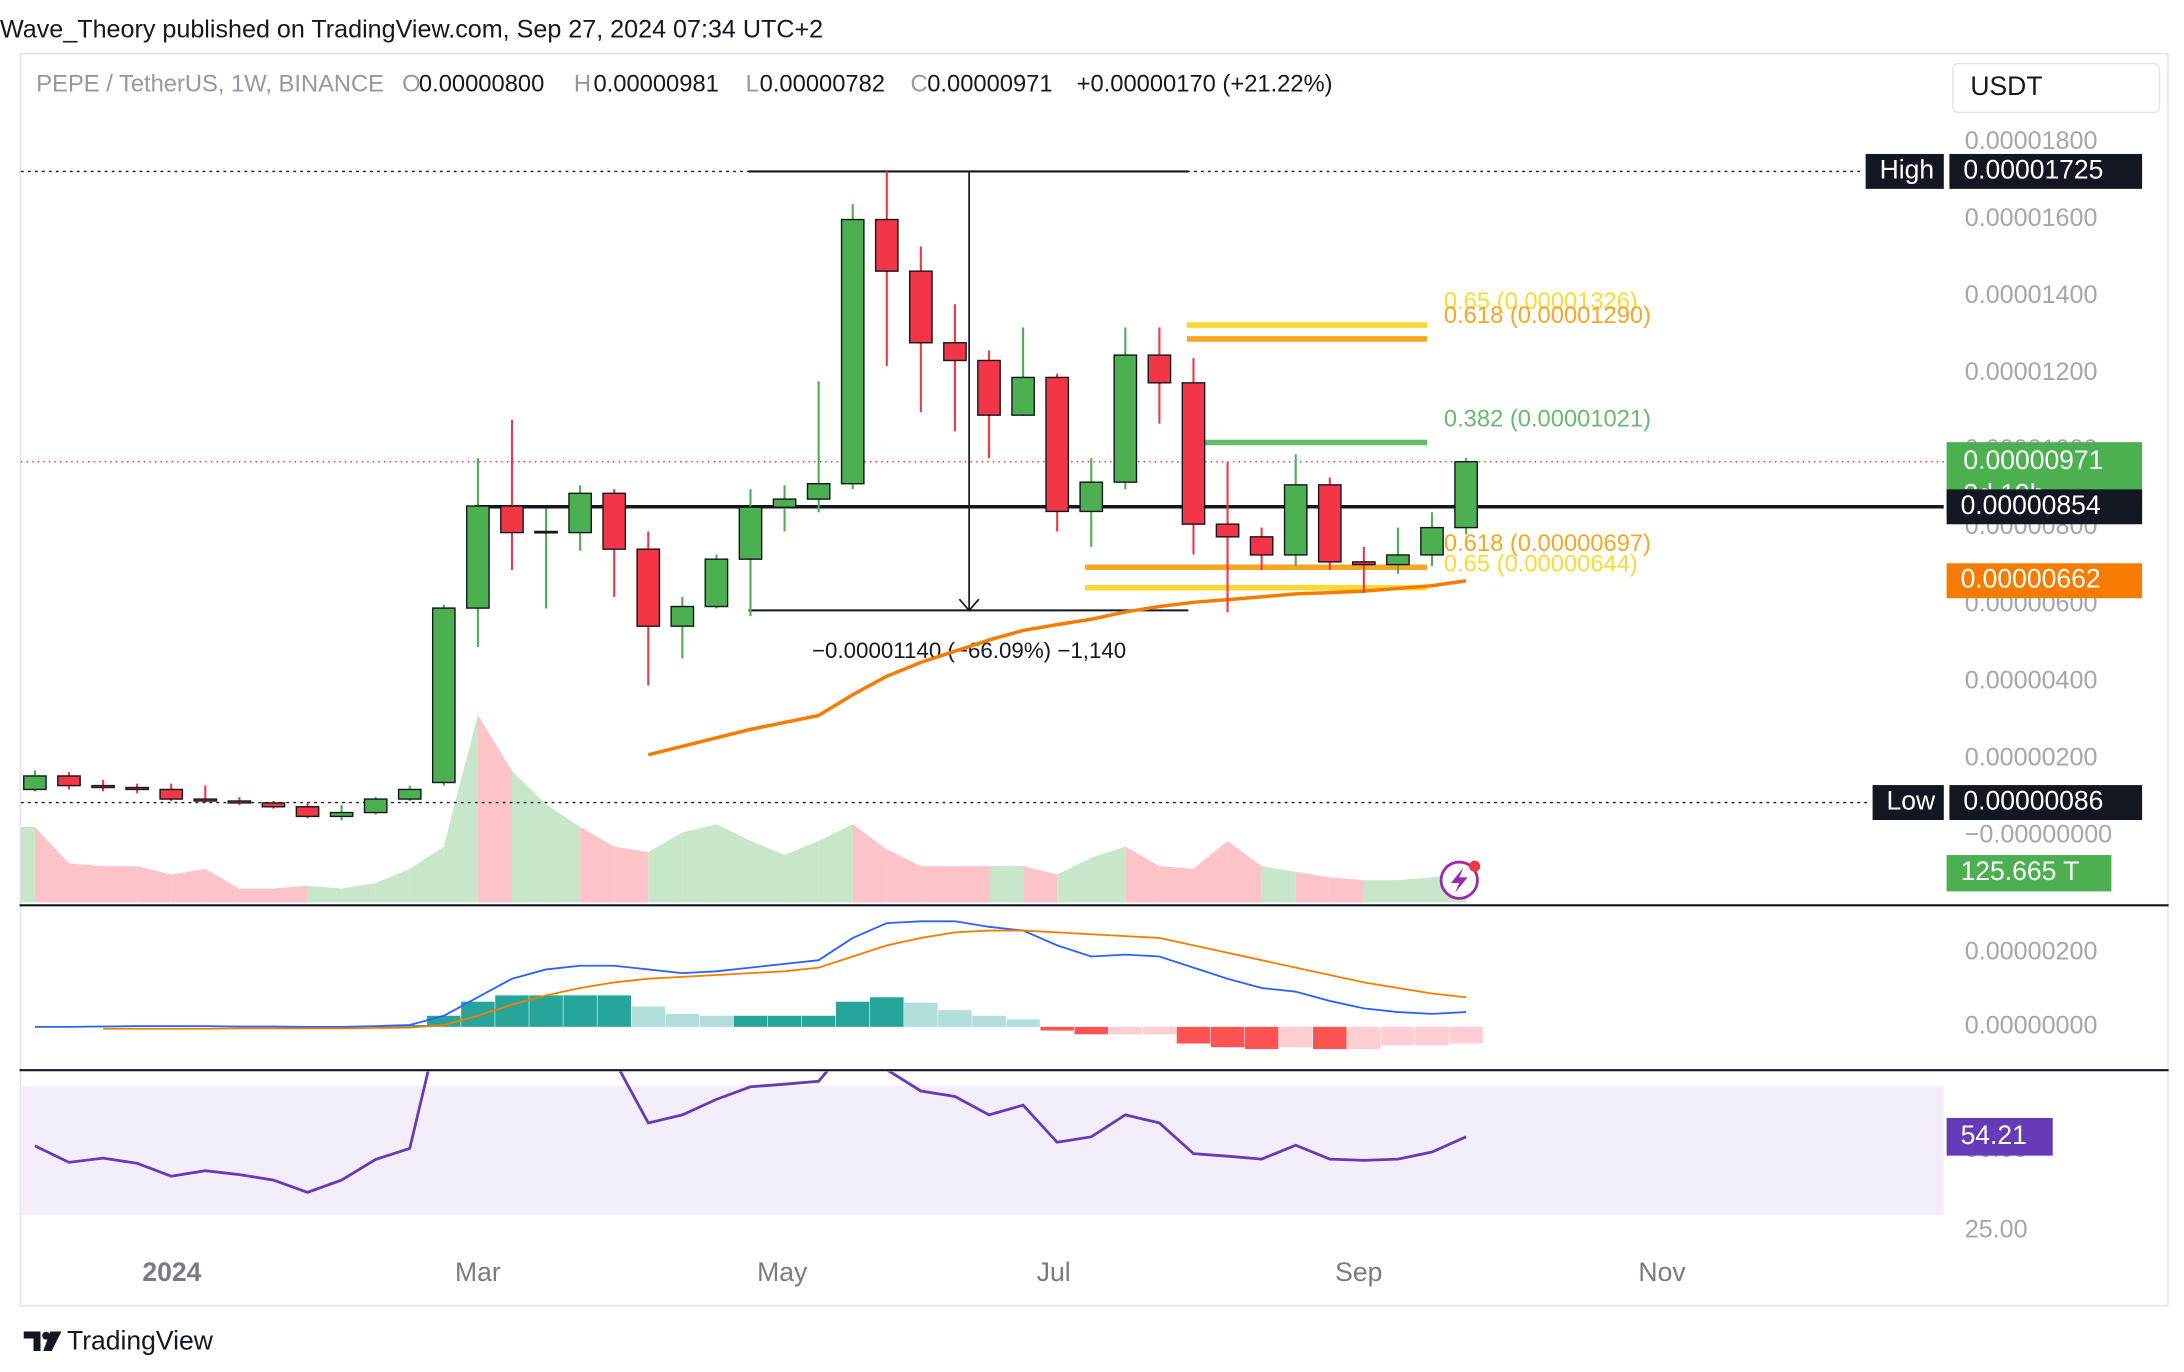 This screenshot has height=1372, width=2184. What do you see at coordinates (989, 84) in the screenshot?
I see `ohlc-value: 0.00000971` at bounding box center [989, 84].